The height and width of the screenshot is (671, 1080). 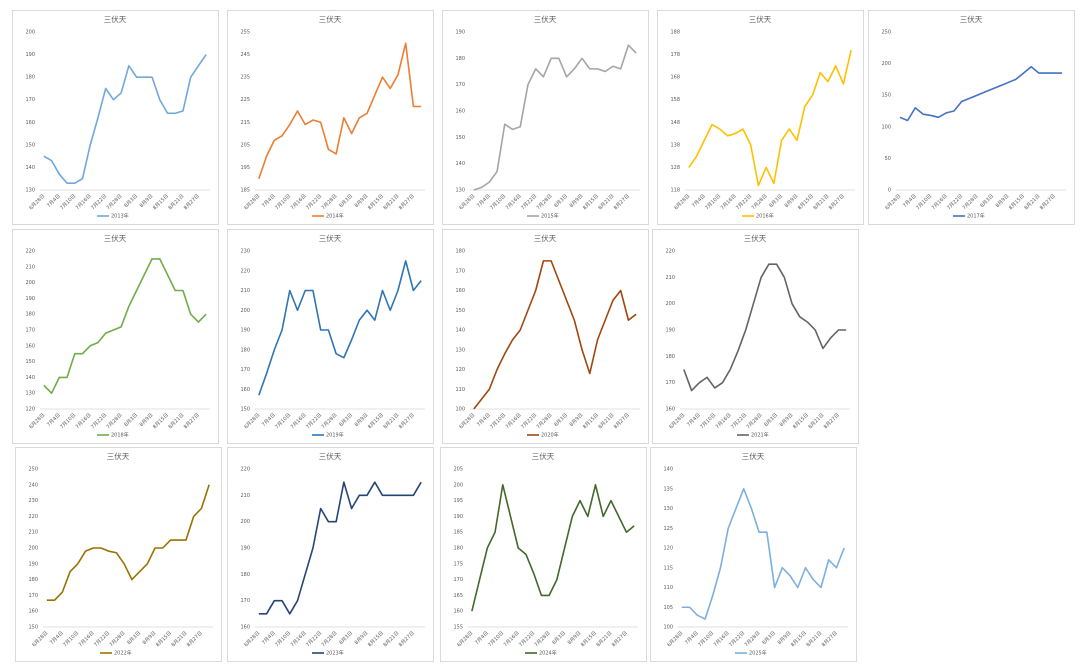 What do you see at coordinates (335, 435) in the screenshot?
I see `legend-label: 2019年` at bounding box center [335, 435].